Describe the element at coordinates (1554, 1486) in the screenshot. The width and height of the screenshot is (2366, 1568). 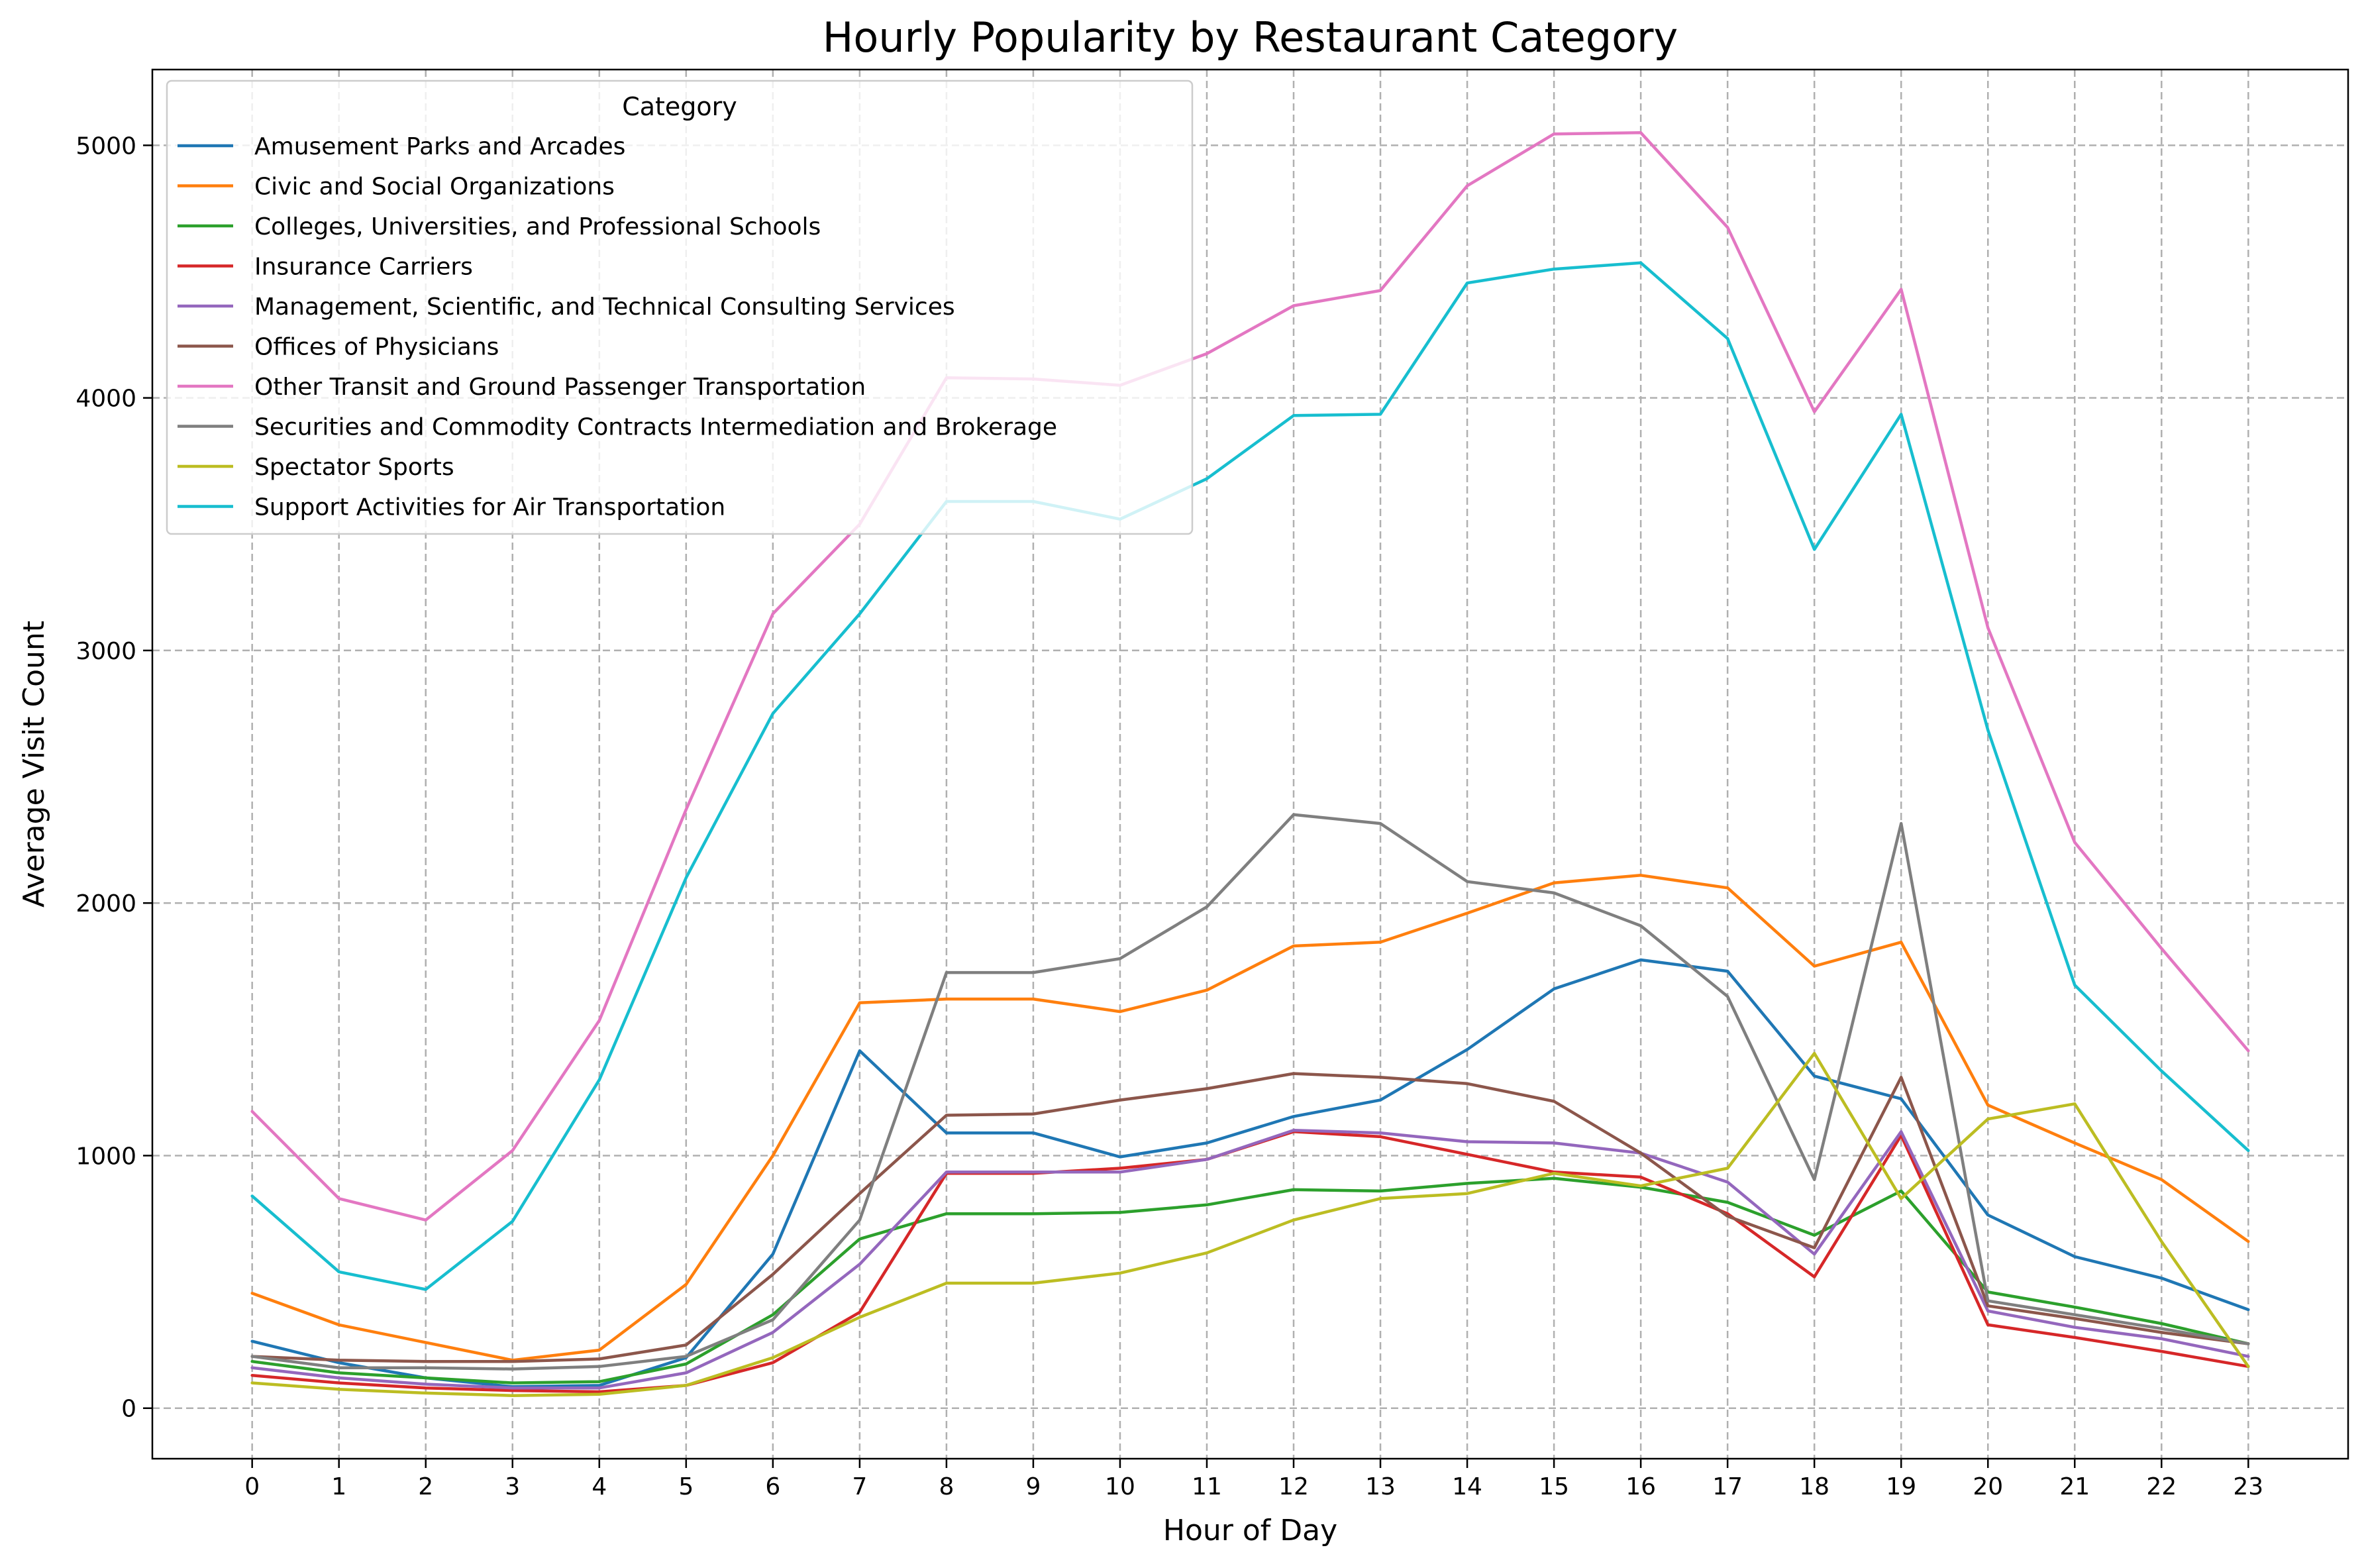
I see `x-tick-label: 15` at that location.